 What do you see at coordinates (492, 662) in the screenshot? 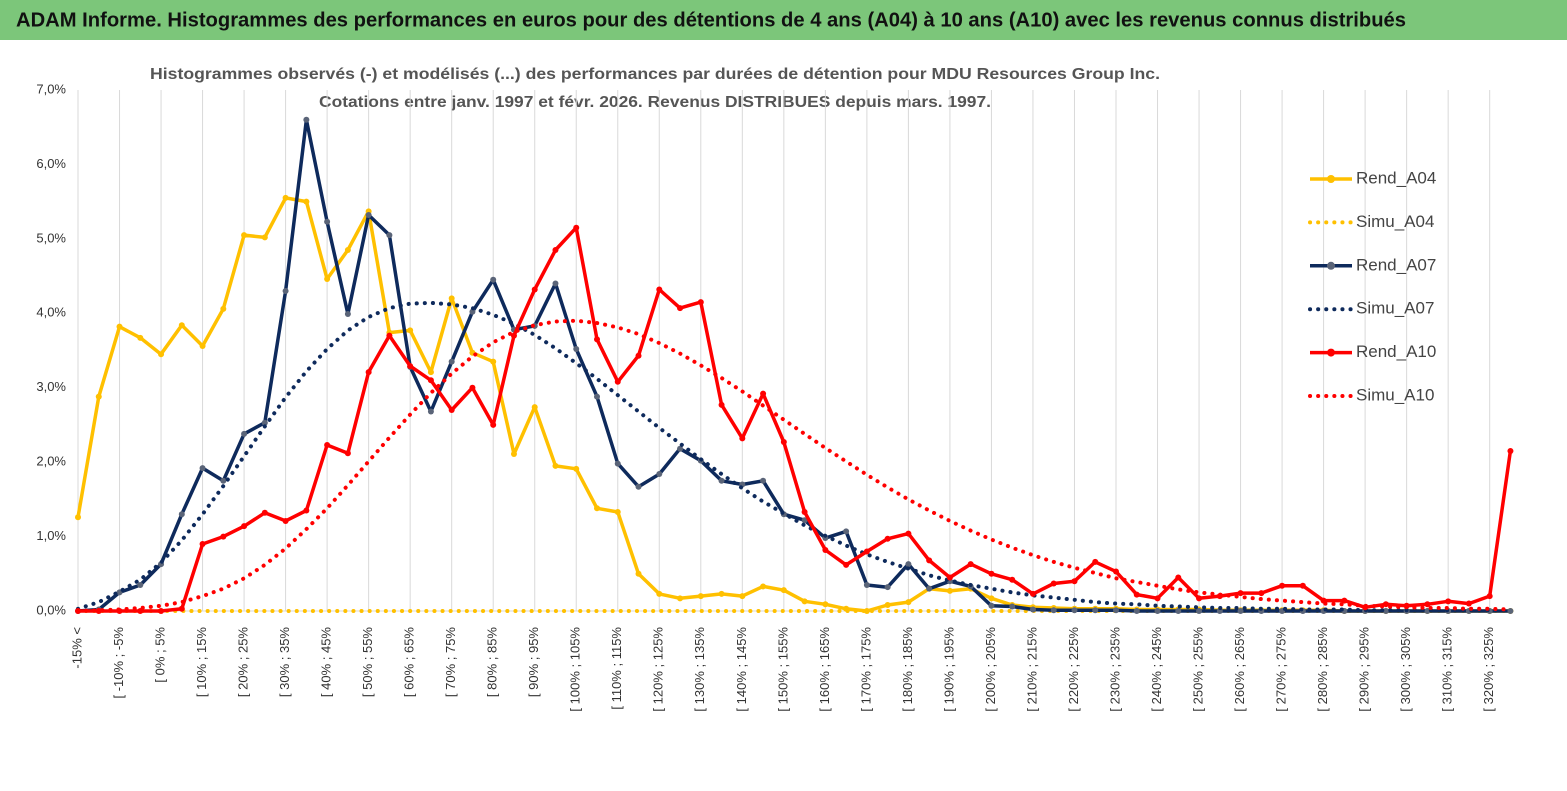
I see `x-tick-label: [ 80% ; 85%` at bounding box center [492, 662].